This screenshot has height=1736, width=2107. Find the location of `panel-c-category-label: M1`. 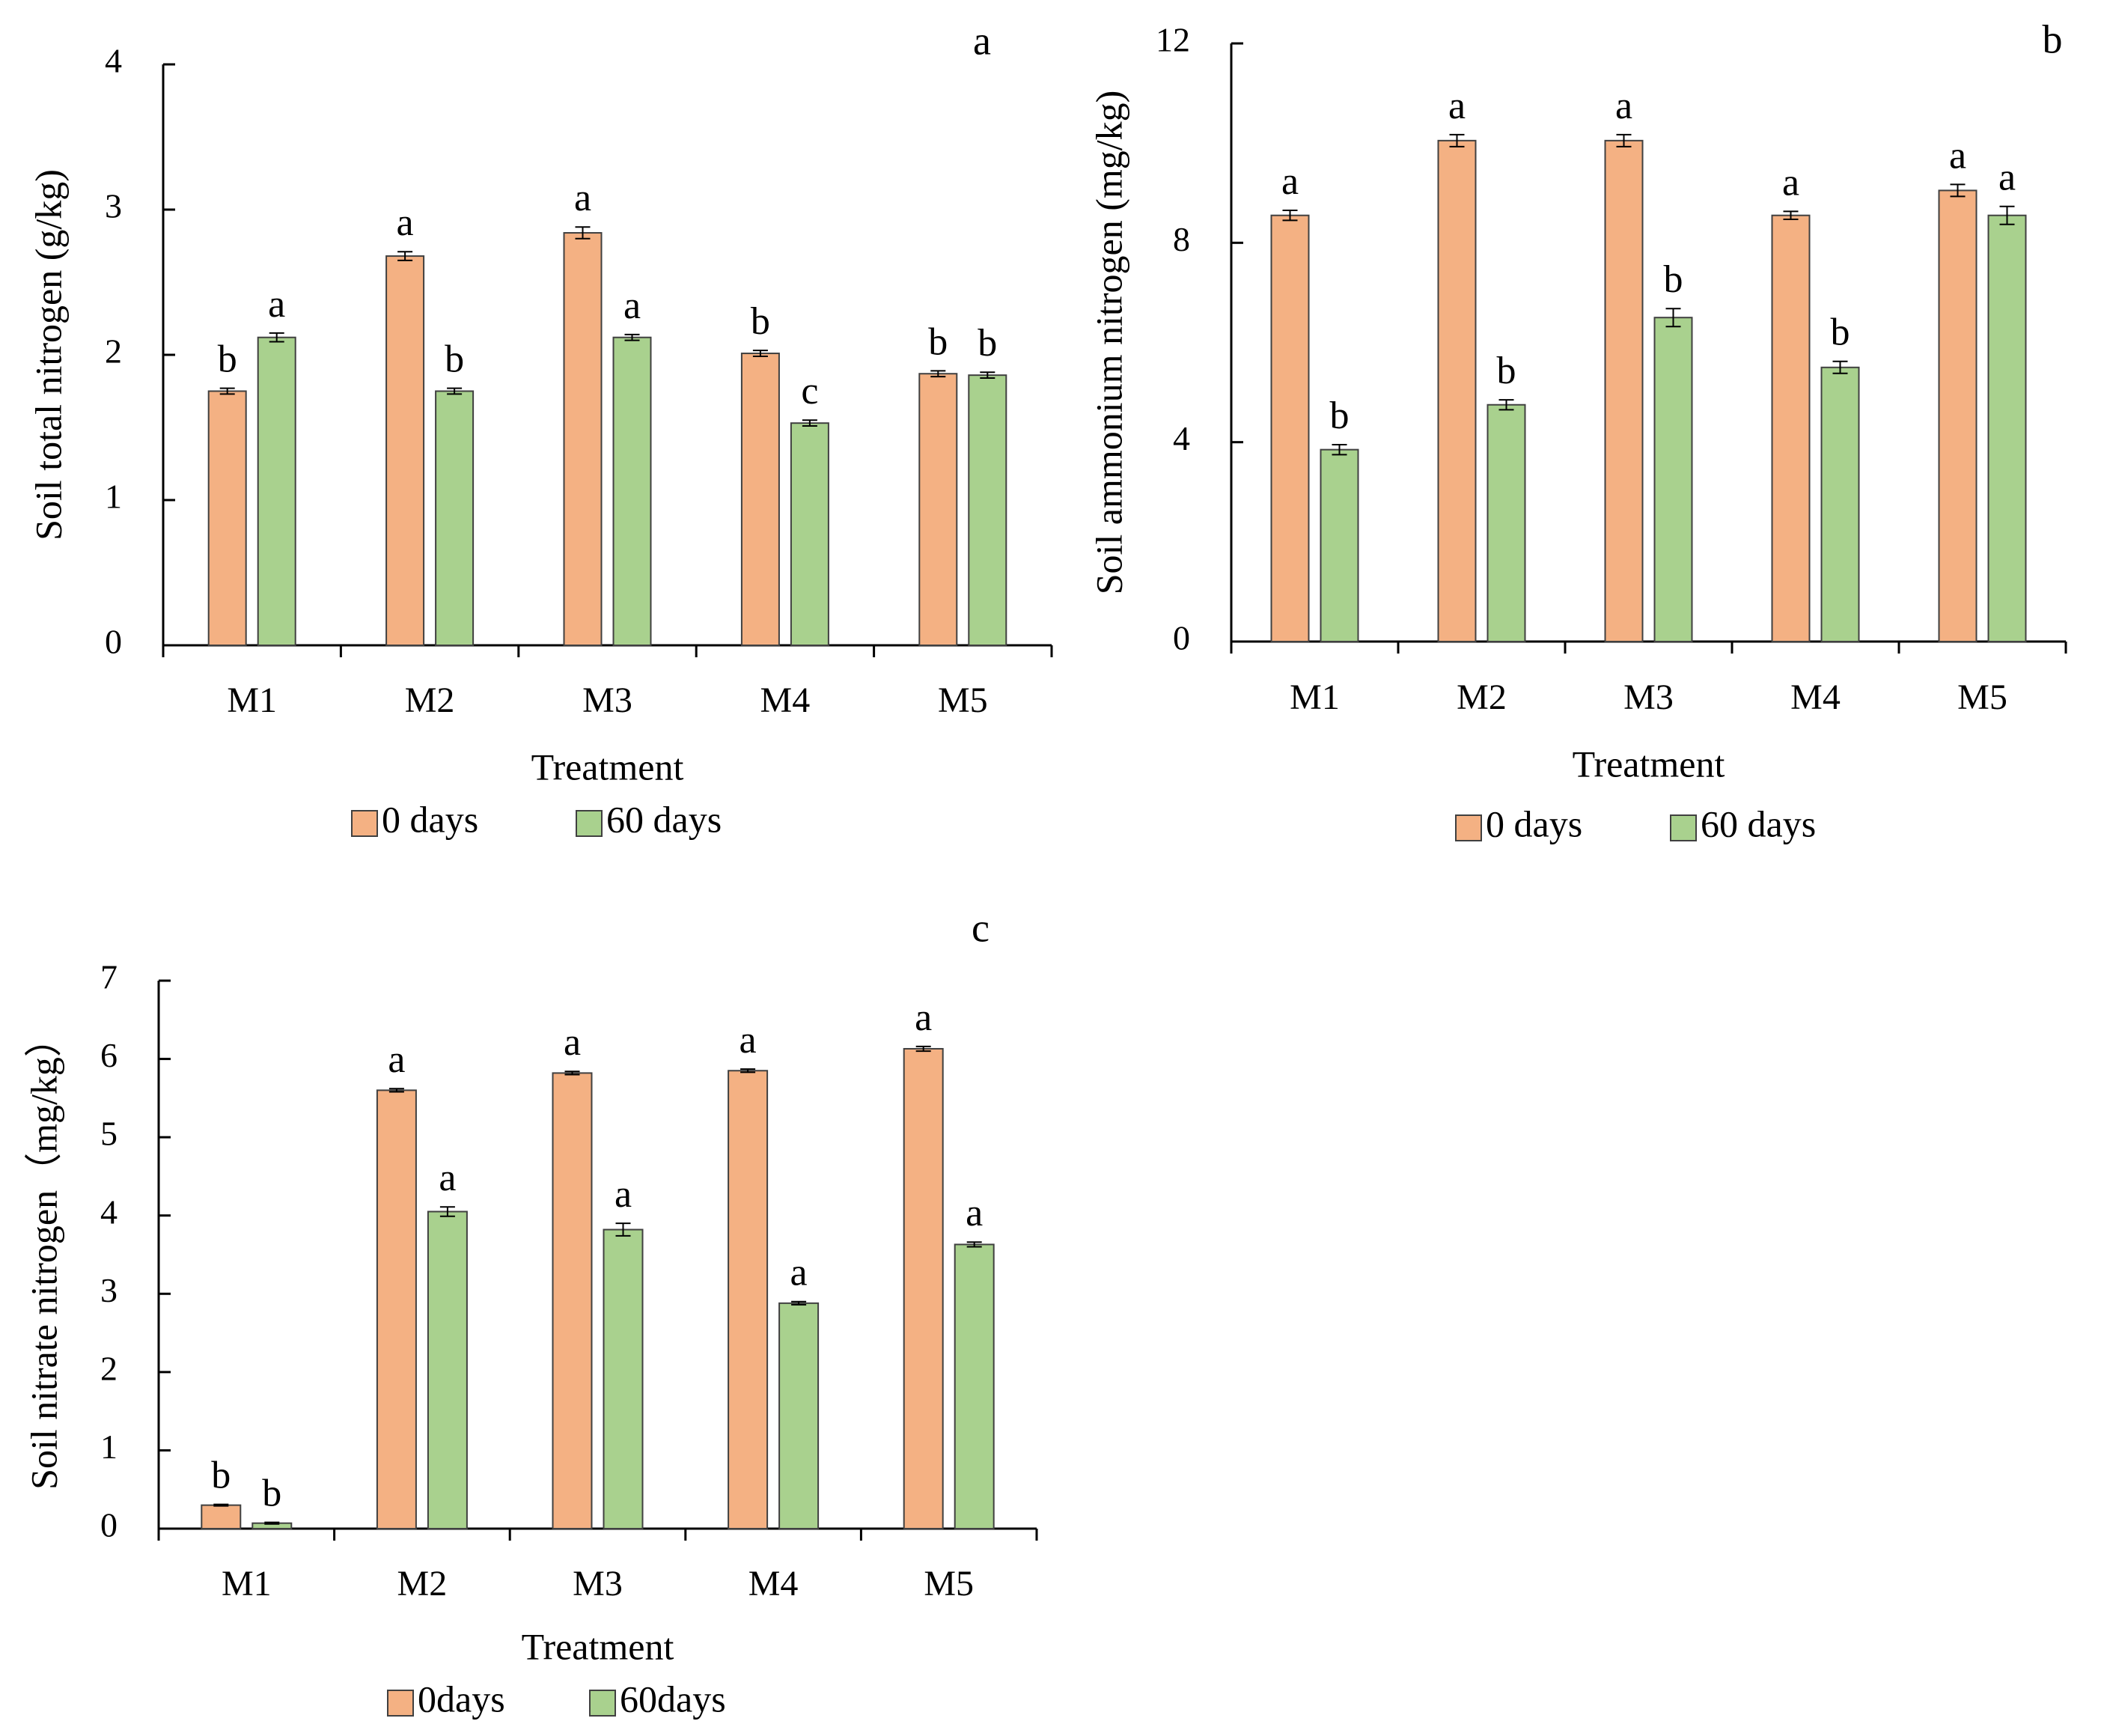

panel-c-category-label: M1 is located at coordinates (247, 1584).